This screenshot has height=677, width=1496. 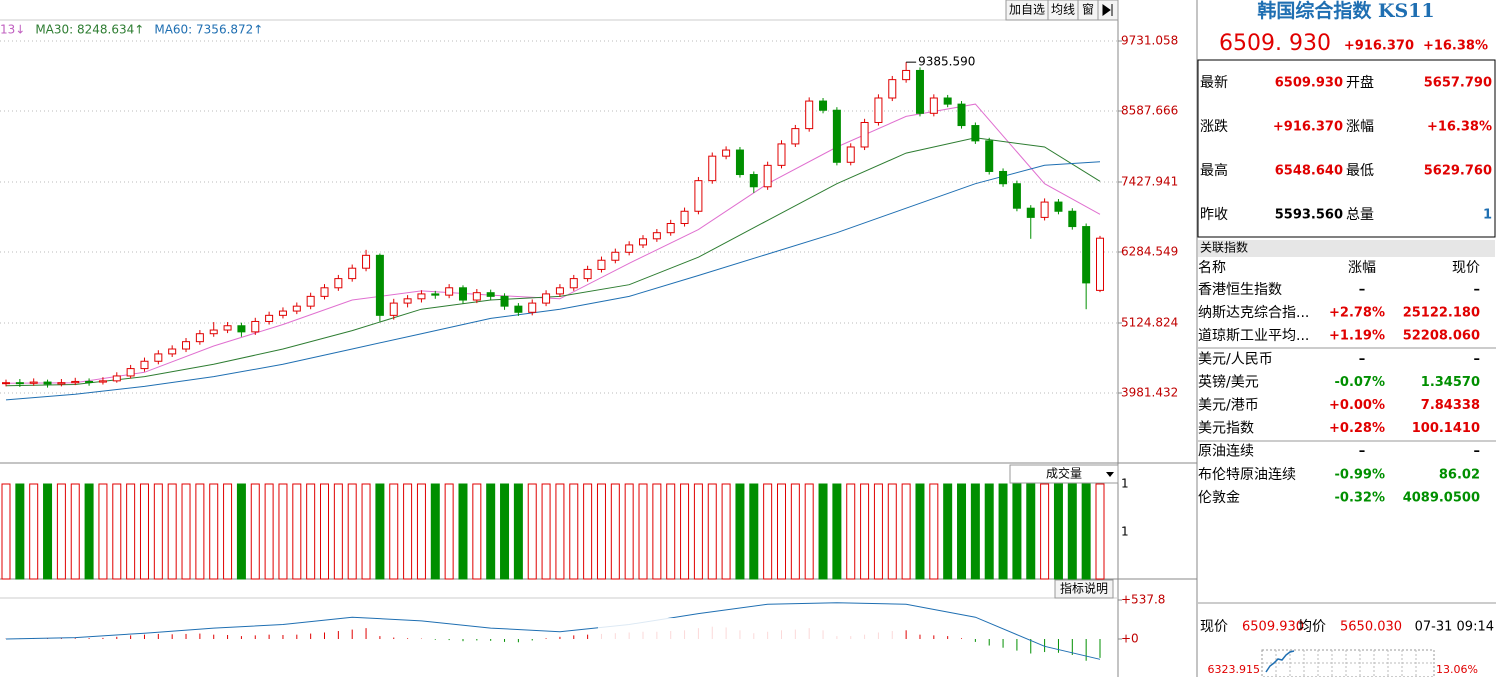 I want to click on legend-item: 13↓, so click(x=12, y=30).